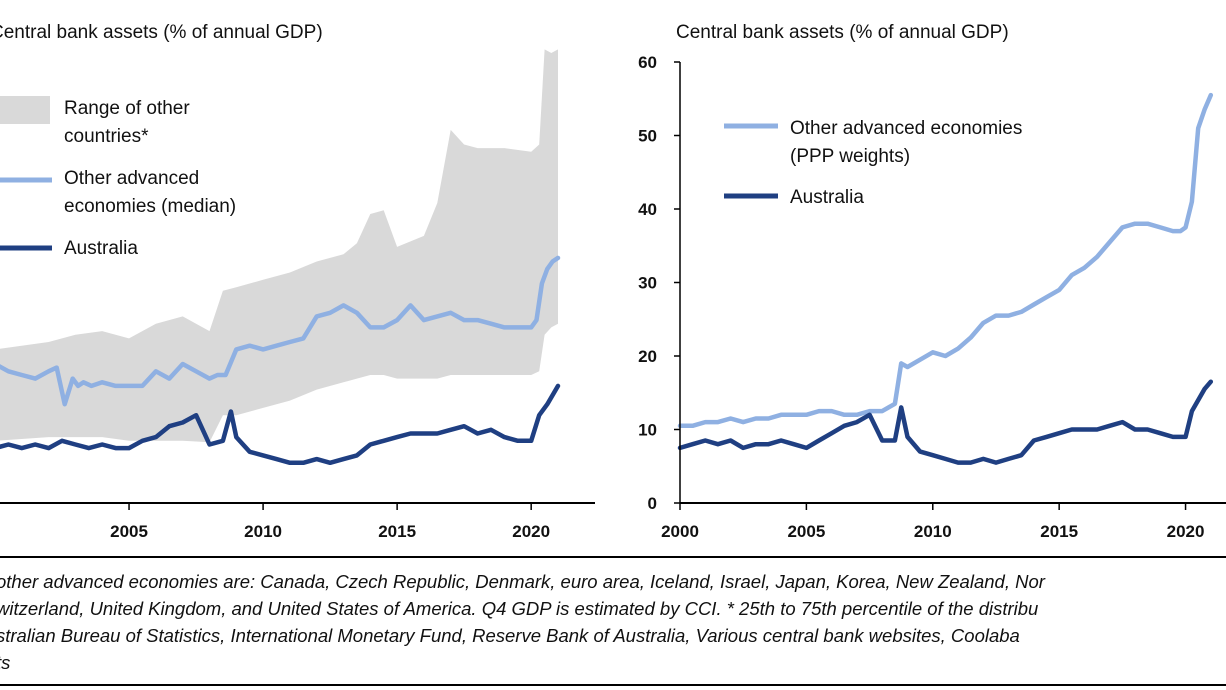  What do you see at coordinates (25, 110) in the screenshot?
I see `legend-range-swatch` at bounding box center [25, 110].